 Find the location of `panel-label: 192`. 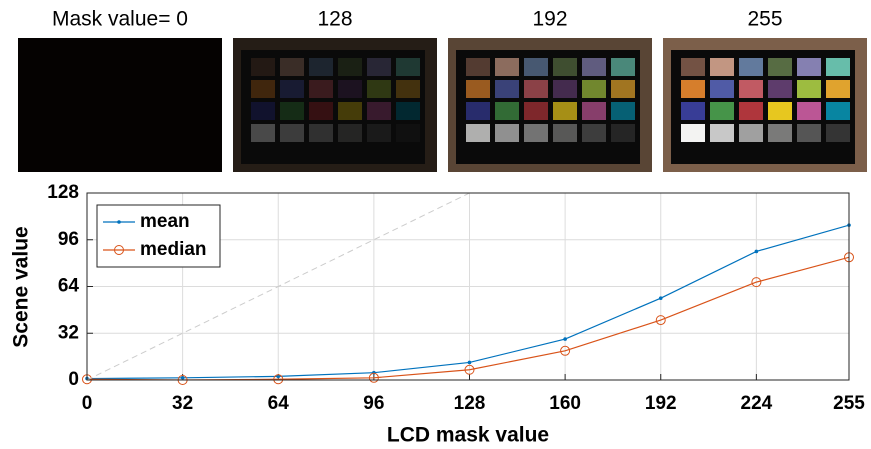

panel-label: 192 is located at coordinates (549, 19).